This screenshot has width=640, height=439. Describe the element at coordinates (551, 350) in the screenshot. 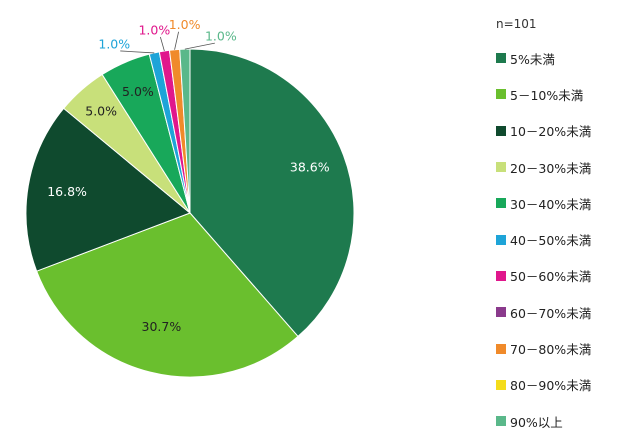

I see `legend-label-8: 70－80%未満` at that location.